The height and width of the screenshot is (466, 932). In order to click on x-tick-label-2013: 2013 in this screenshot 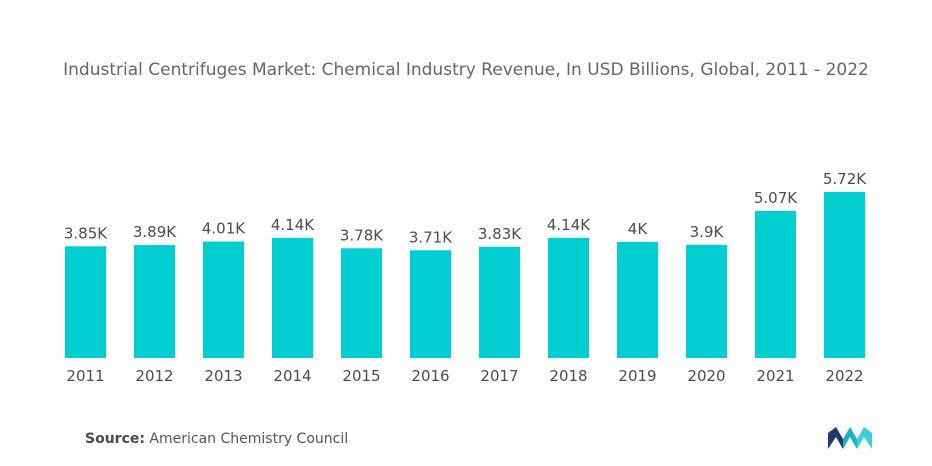, I will do `click(223, 376)`.